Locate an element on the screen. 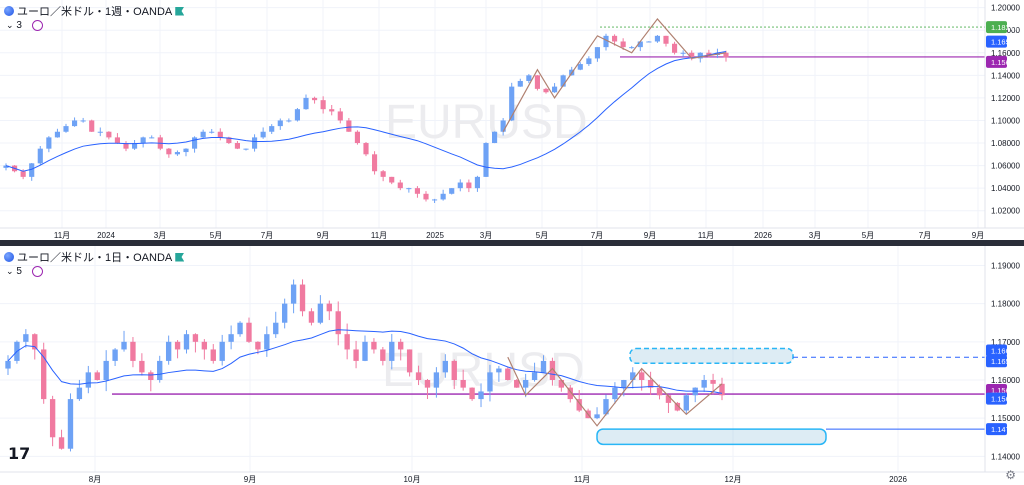 The height and width of the screenshot is (485, 1024). time-tick-label: 2024 is located at coordinates (106, 235).